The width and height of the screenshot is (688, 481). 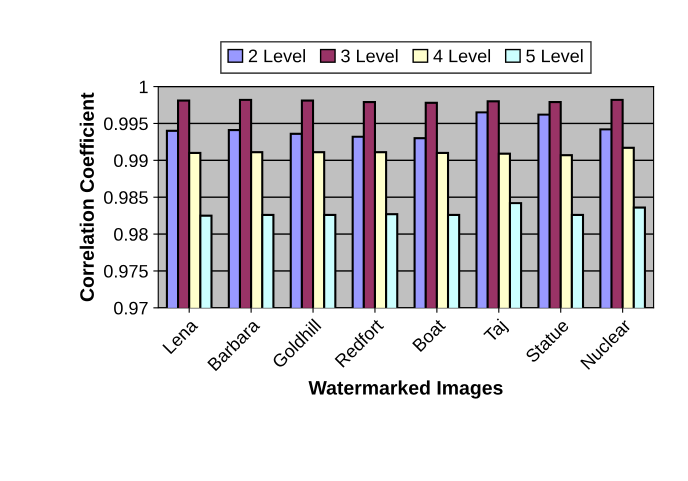 What do you see at coordinates (496, 332) in the screenshot?
I see `x-tick-label: Taj` at bounding box center [496, 332].